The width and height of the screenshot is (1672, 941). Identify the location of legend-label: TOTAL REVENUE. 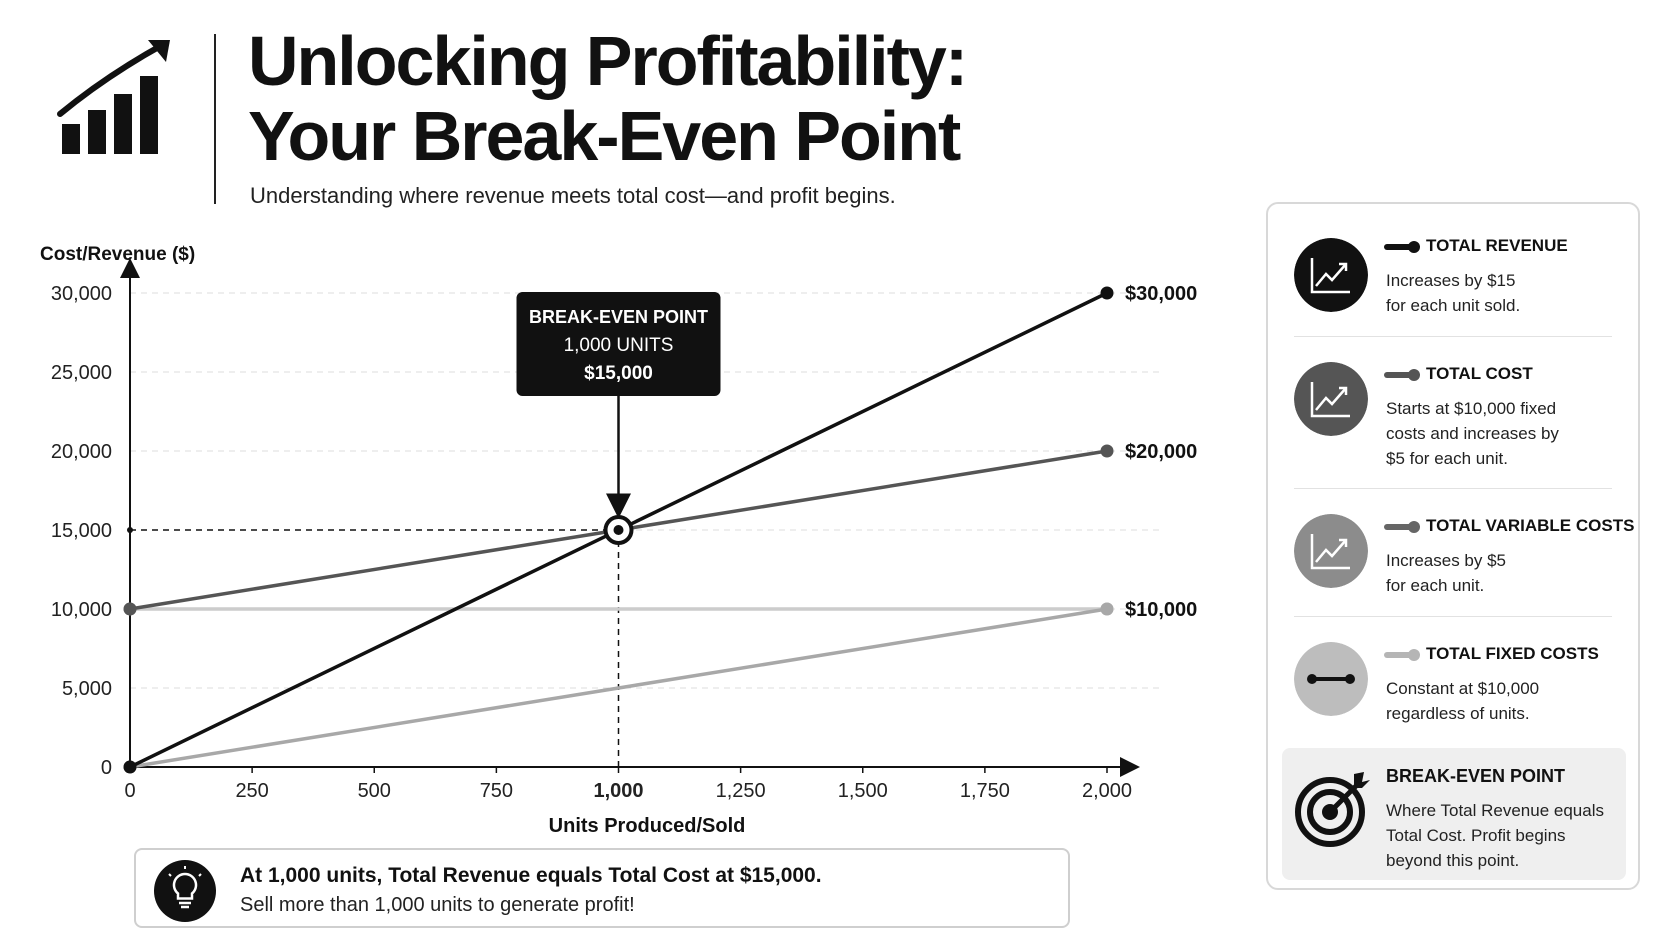
(1497, 245).